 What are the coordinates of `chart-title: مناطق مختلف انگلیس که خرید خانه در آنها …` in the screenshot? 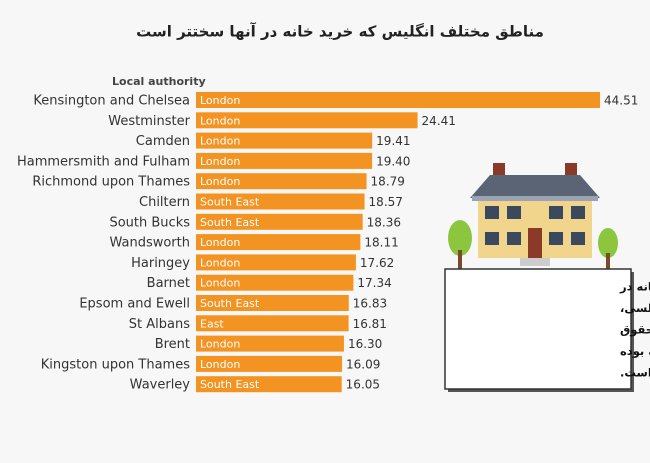 It's located at (340, 32).